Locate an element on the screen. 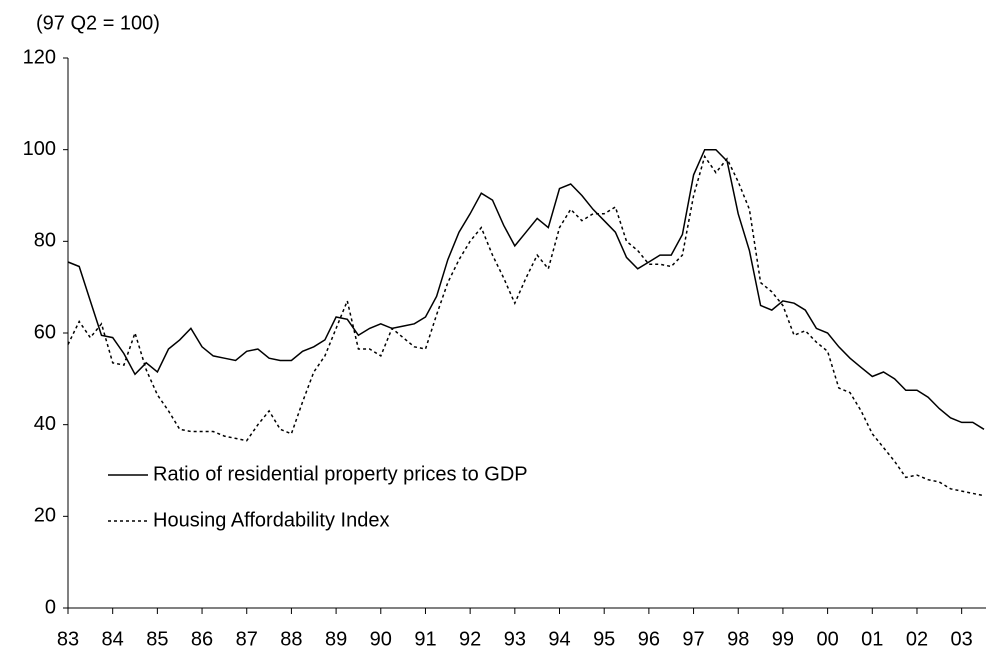  x-tick-label: 90 is located at coordinates (381, 639).